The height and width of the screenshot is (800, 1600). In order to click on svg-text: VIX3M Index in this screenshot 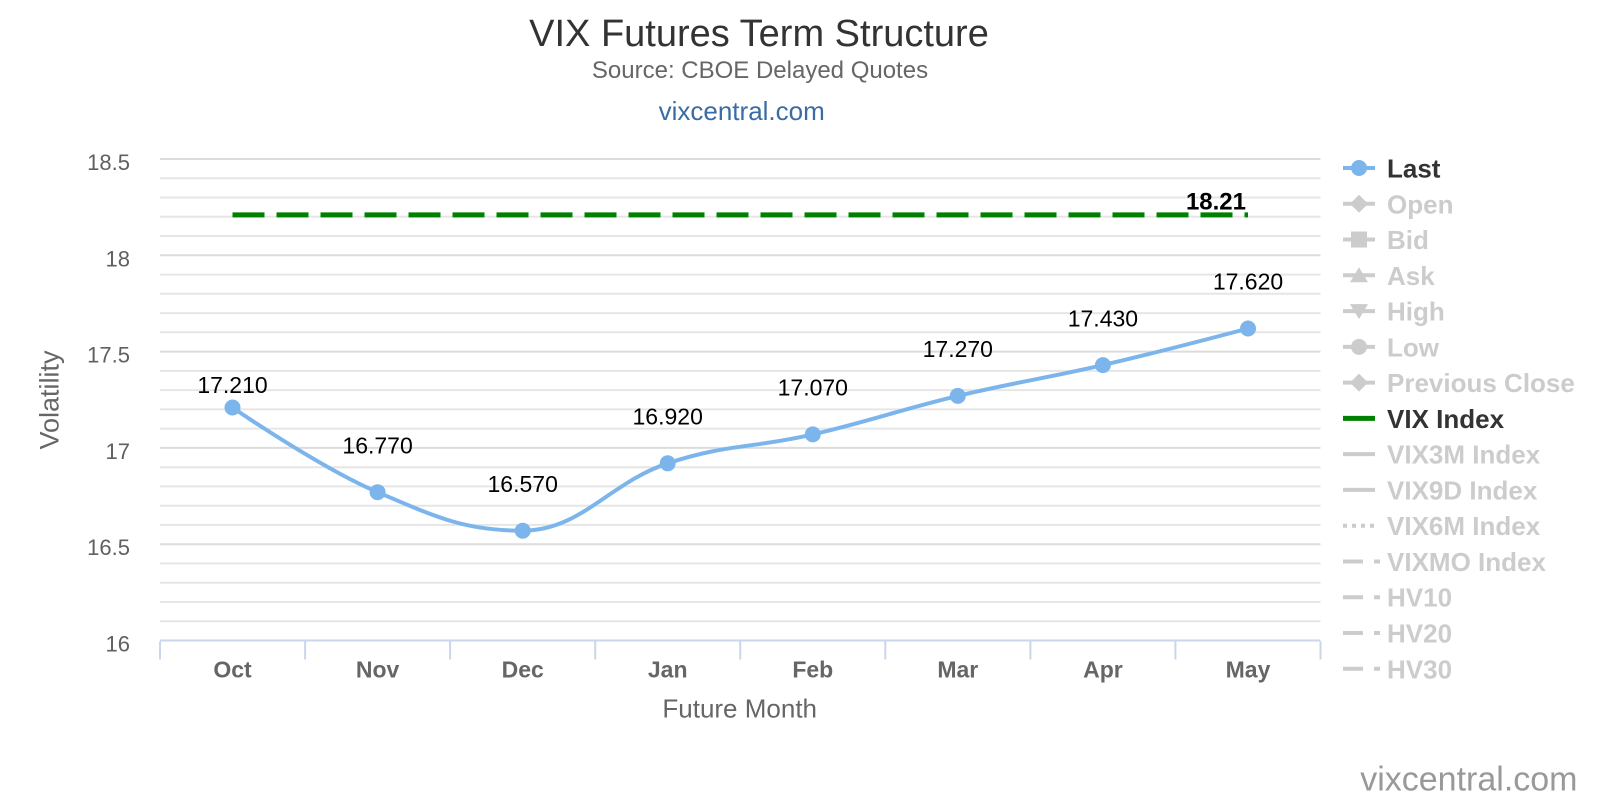, I will do `click(1464, 455)`.